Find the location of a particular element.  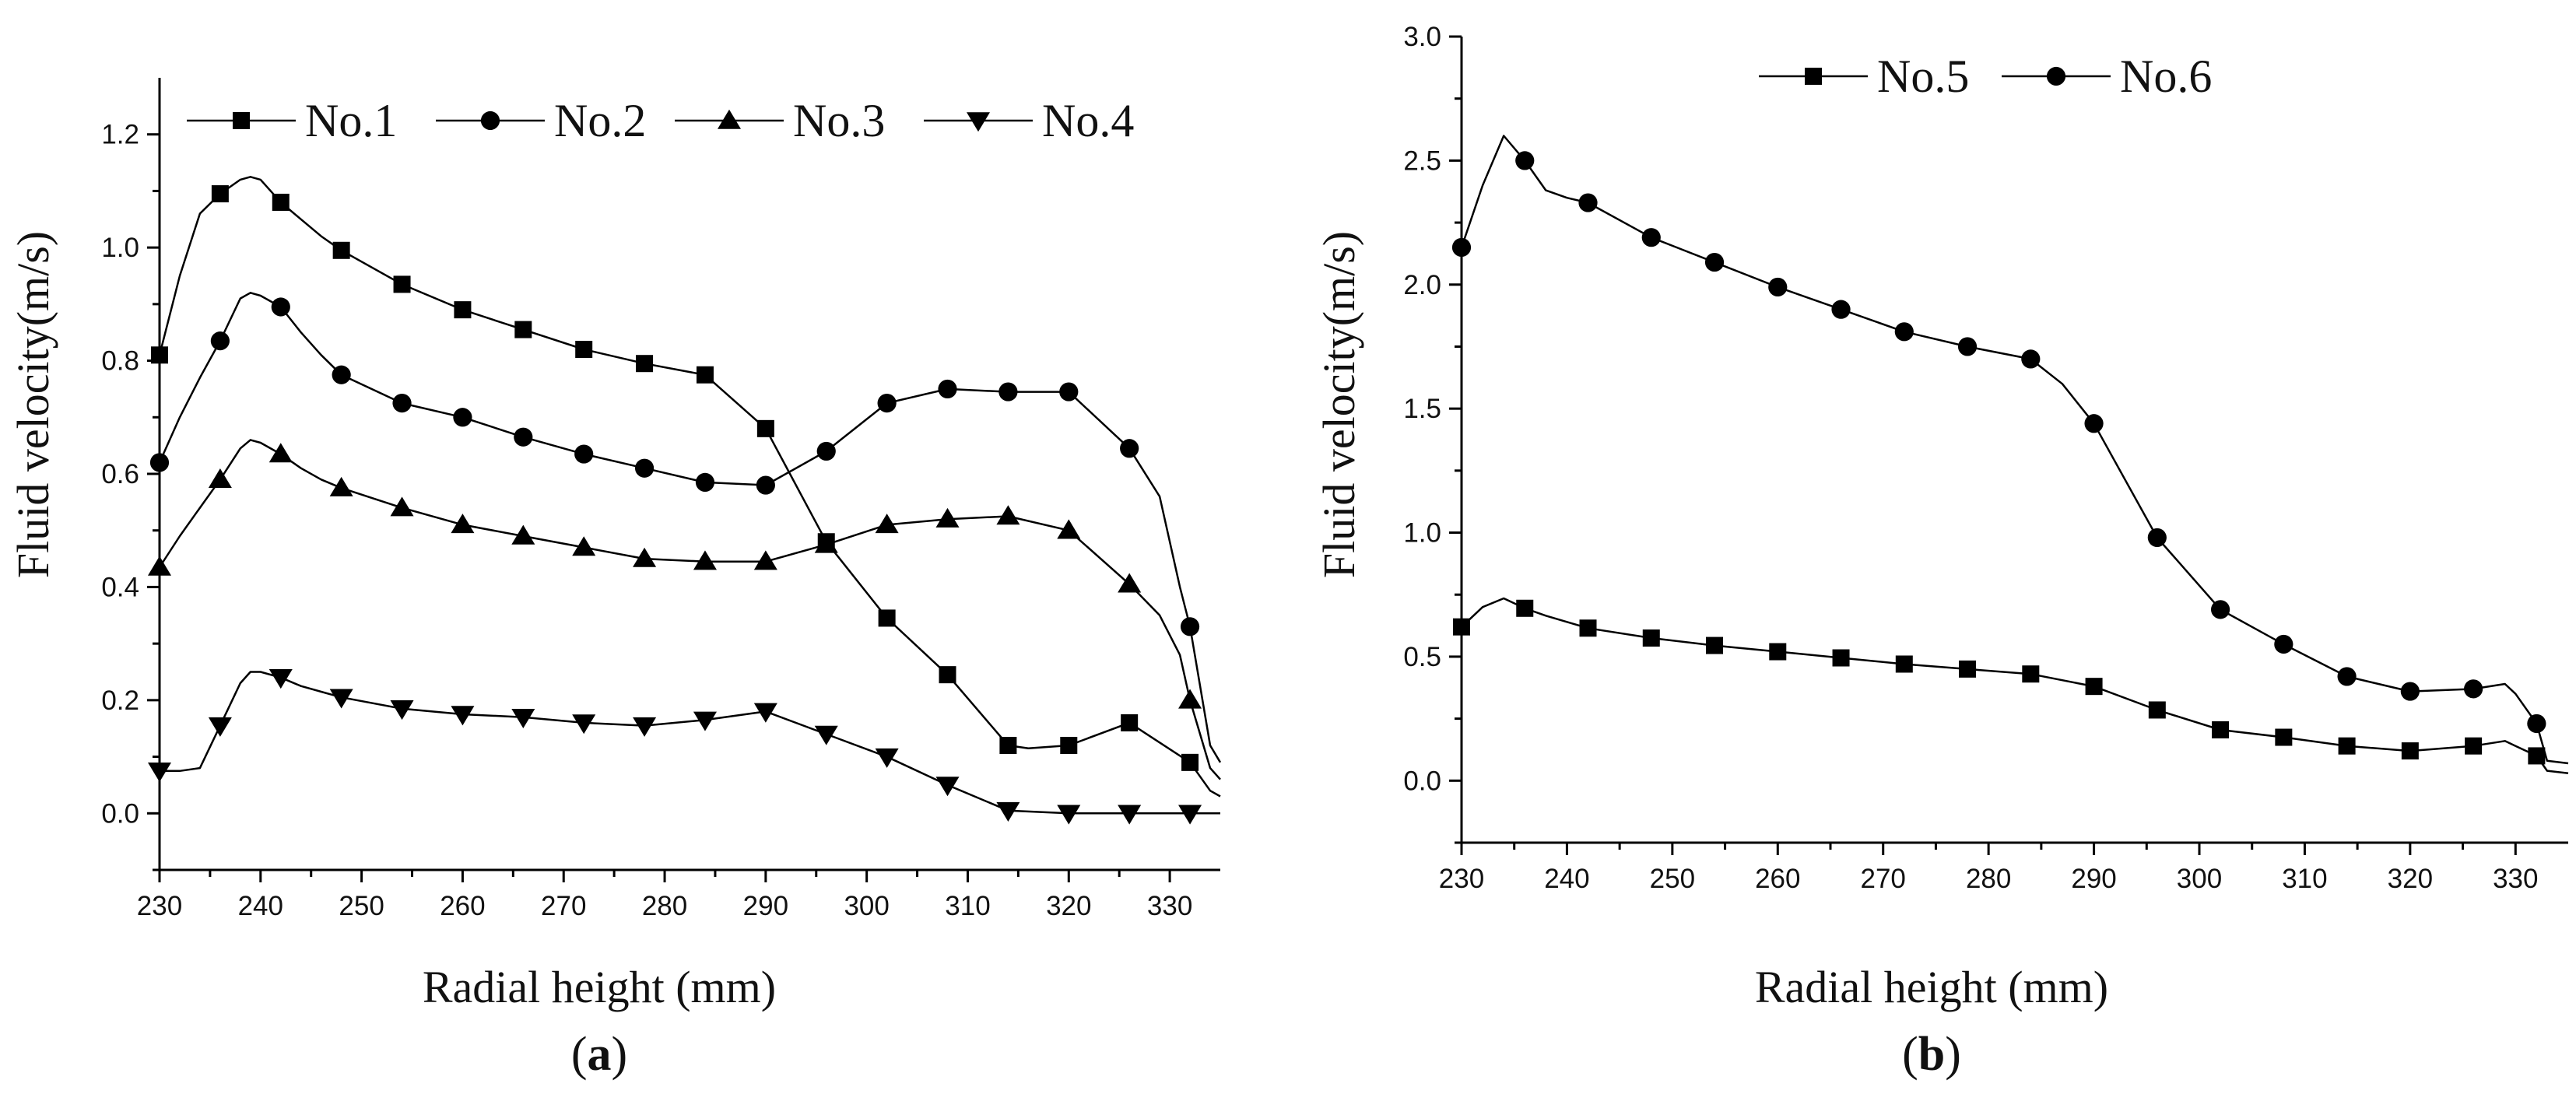

panel-b-label: (b) is located at coordinates (1932, 1054).